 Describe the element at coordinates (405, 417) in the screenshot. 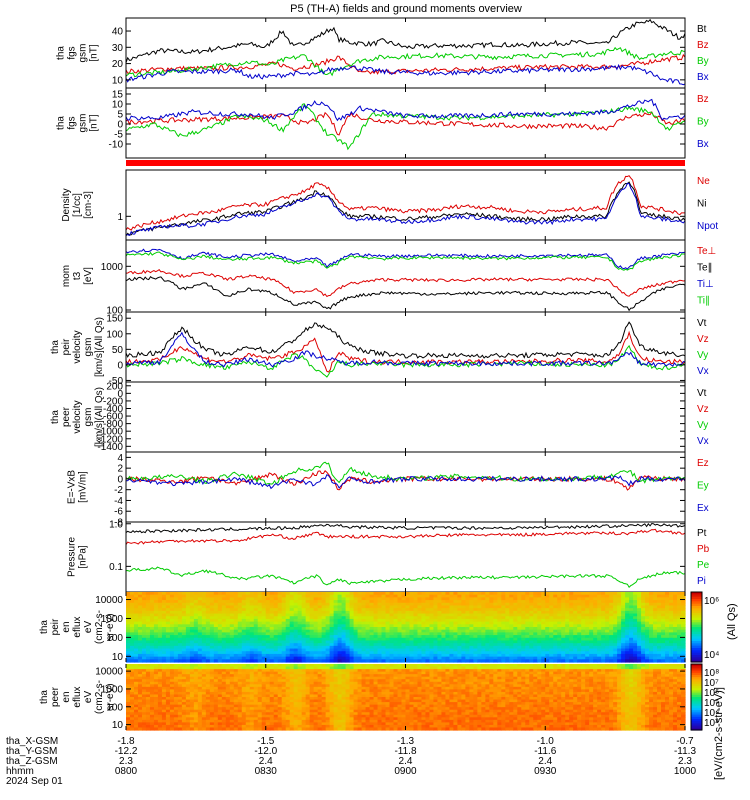

I see `panel-frame` at that location.